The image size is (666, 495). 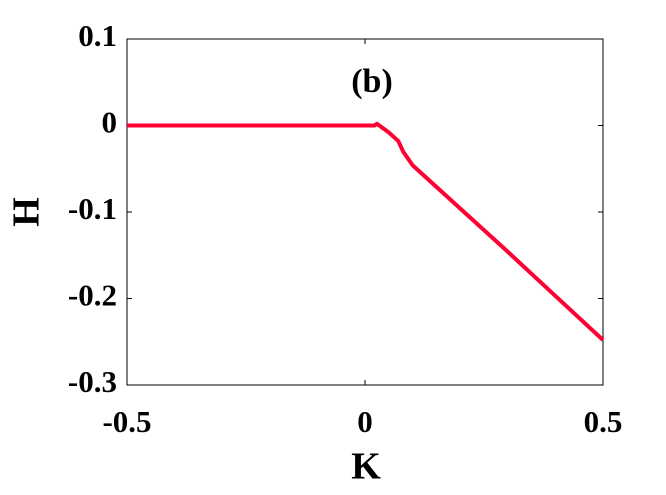 What do you see at coordinates (97, 35) in the screenshot?
I see `y-tick-label: 0.1` at bounding box center [97, 35].